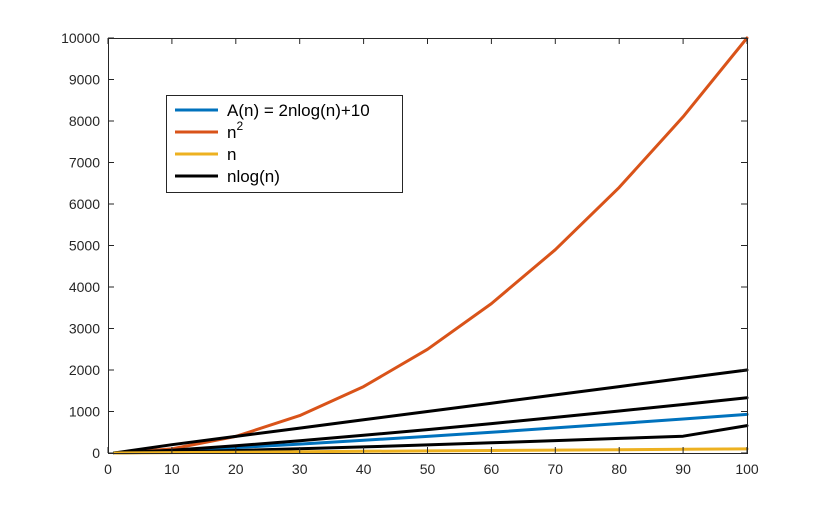 The width and height of the screenshot is (825, 510). I want to click on x-tick-label: 80, so click(619, 469).